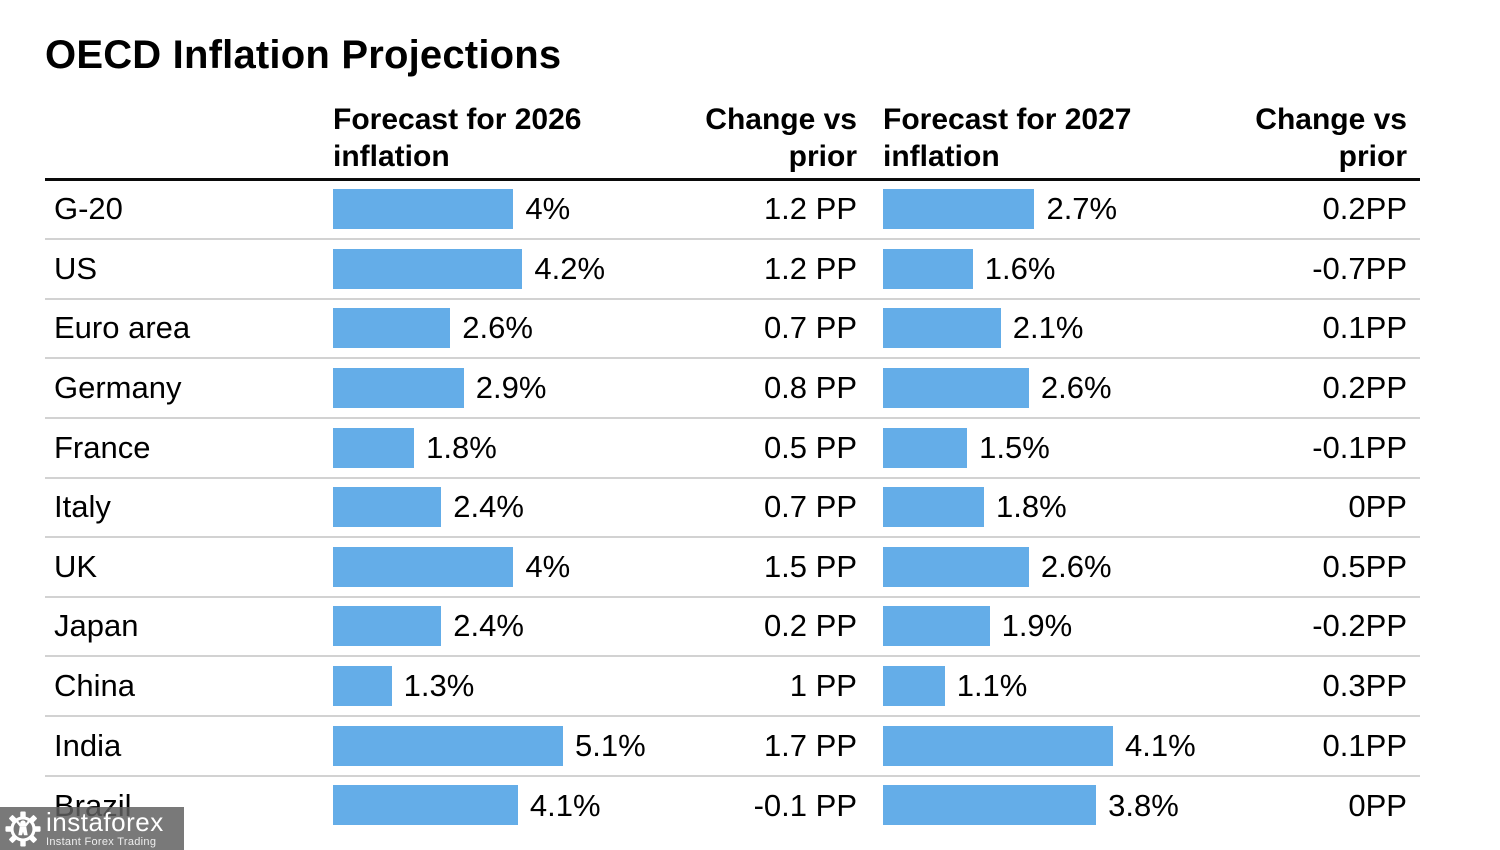 This screenshot has width=1500, height=850. What do you see at coordinates (94, 686) in the screenshot?
I see `row-label: China` at bounding box center [94, 686].